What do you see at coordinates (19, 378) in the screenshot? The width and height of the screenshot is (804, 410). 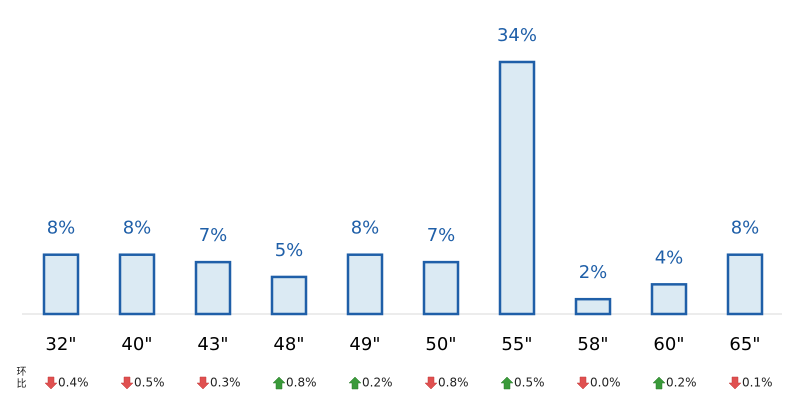 I see `change-title: 环比` at bounding box center [19, 378].